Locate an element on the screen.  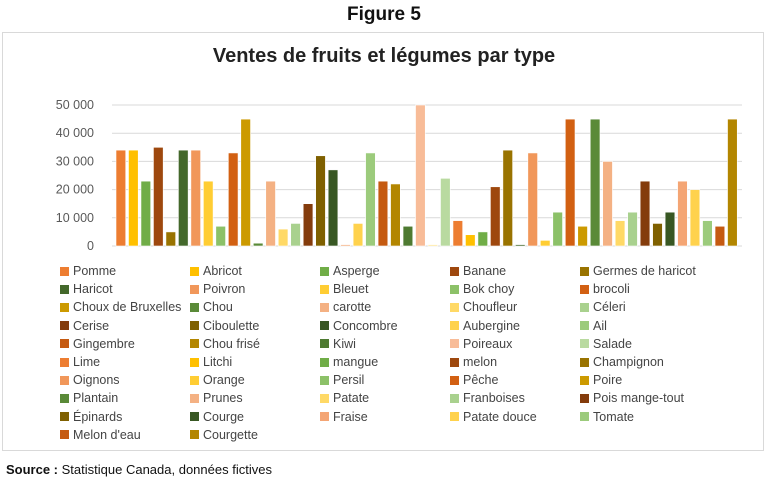
legend-item: Épinards is located at coordinates (125, 417).